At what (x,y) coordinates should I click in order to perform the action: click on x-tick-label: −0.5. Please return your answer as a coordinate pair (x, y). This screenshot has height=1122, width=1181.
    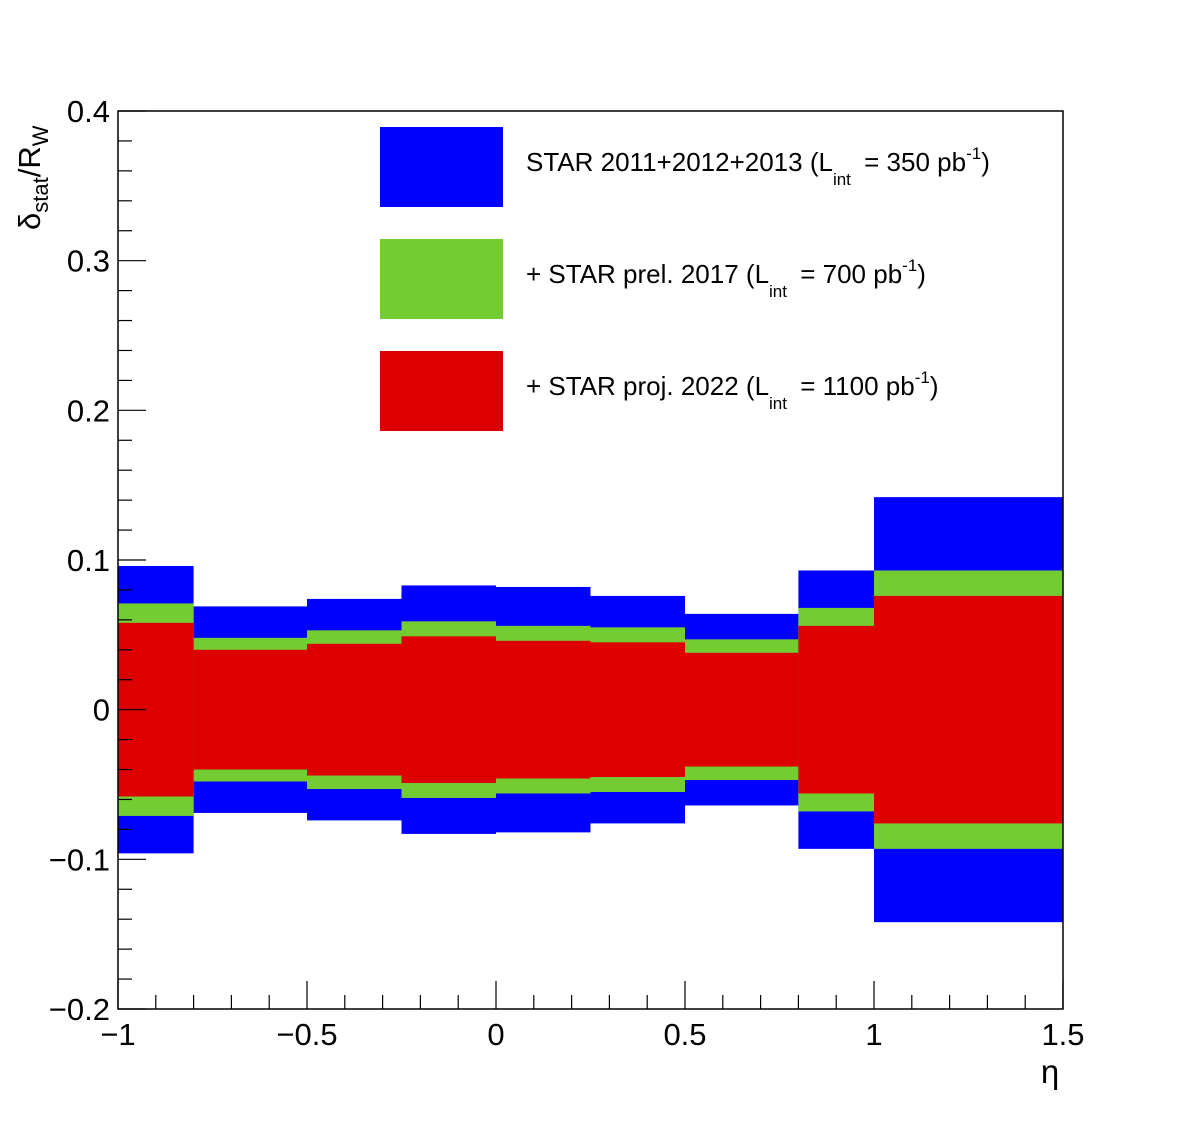
    Looking at the image, I should click on (306, 1034).